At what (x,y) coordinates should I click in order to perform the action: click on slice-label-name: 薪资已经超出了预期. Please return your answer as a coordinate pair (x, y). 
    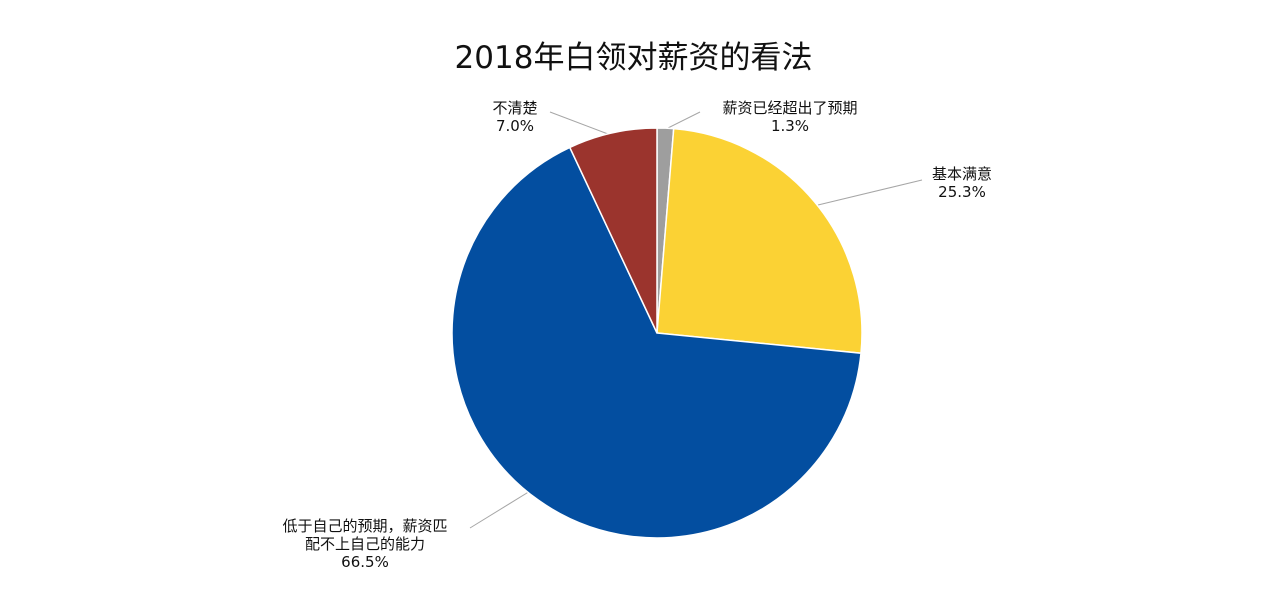
    Looking at the image, I should click on (790, 108).